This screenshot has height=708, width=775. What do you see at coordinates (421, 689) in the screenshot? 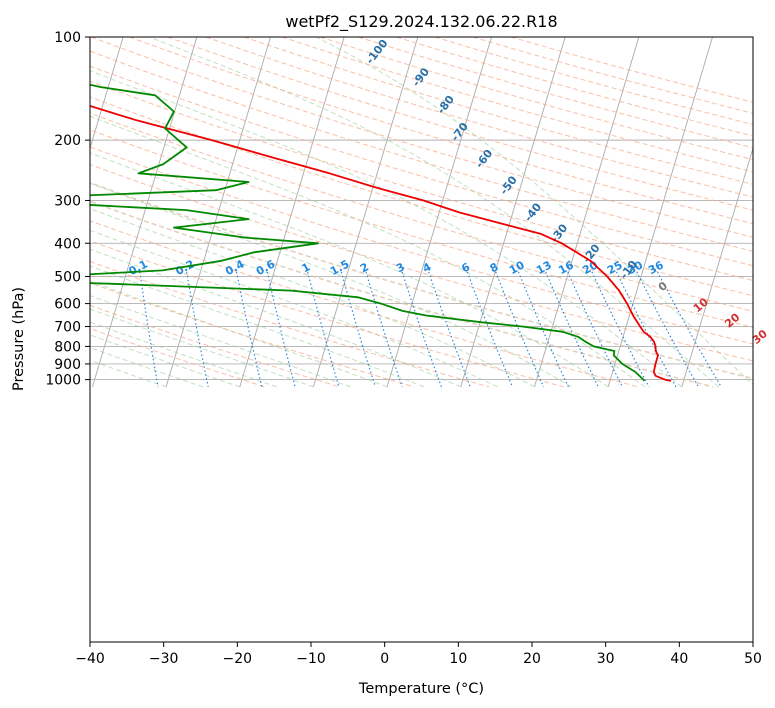
I see `x-axis-title: Temperature (°C)` at bounding box center [421, 689].